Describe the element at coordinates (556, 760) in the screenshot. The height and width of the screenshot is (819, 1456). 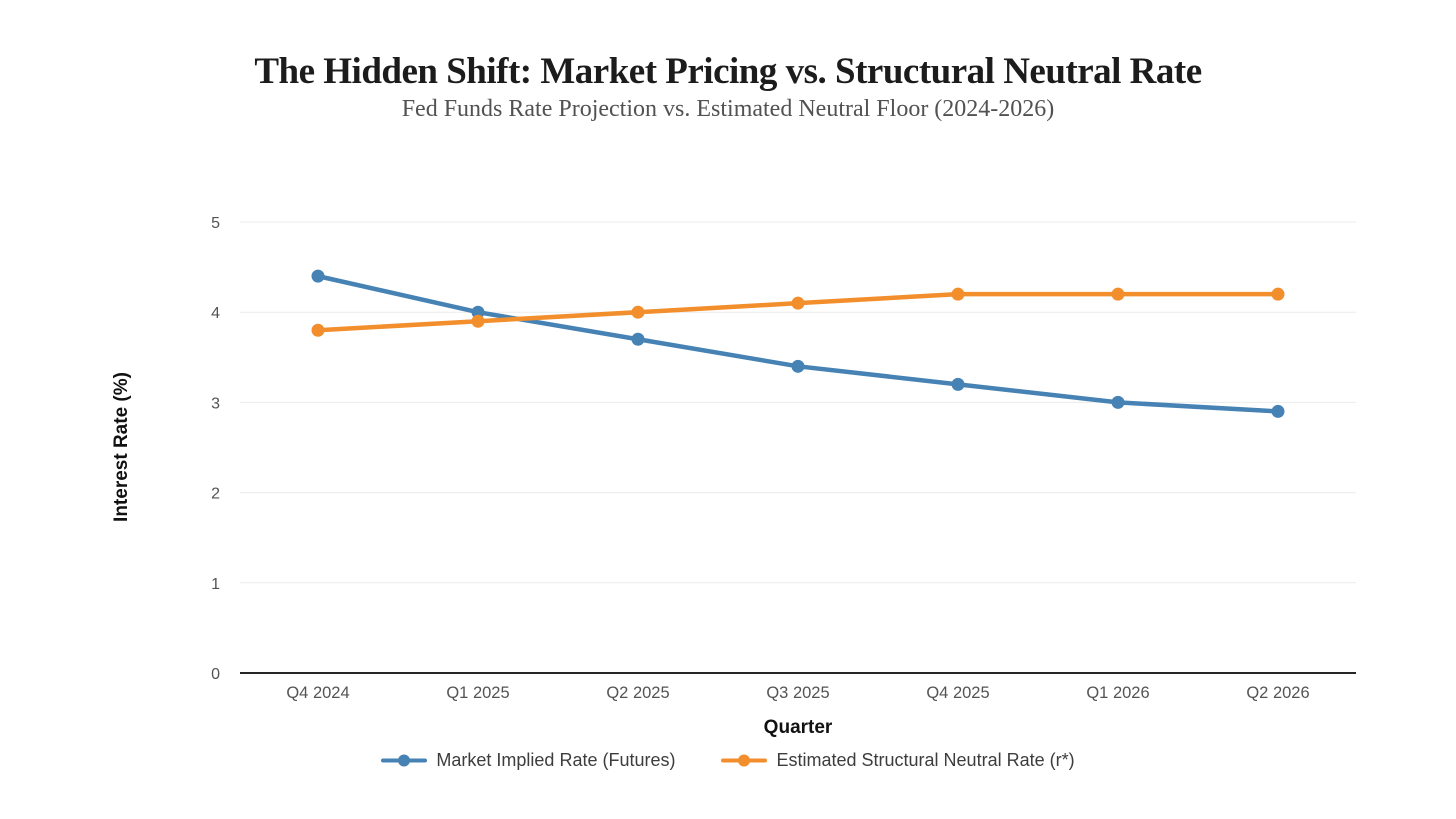
I see `legend-label: Market Implied Rate (Futures)` at that location.